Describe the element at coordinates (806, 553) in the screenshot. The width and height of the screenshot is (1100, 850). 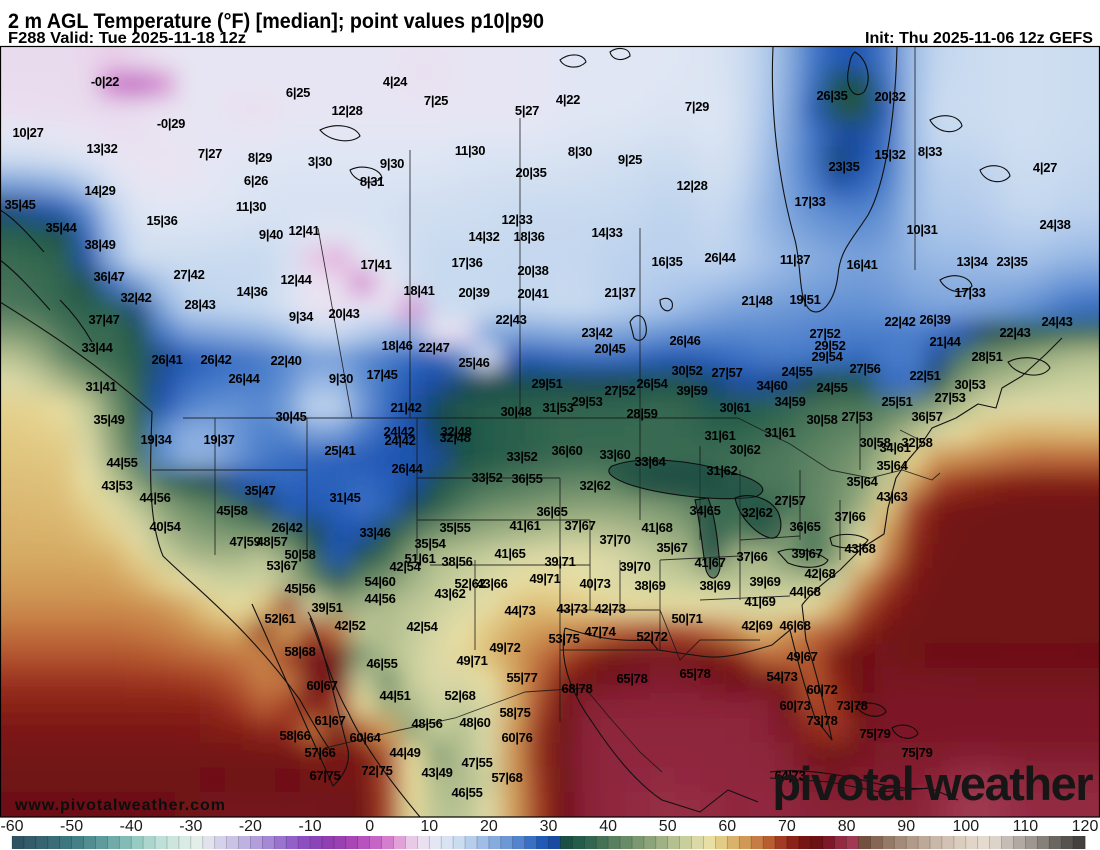
I see `svg-text: 39|67` at that location.